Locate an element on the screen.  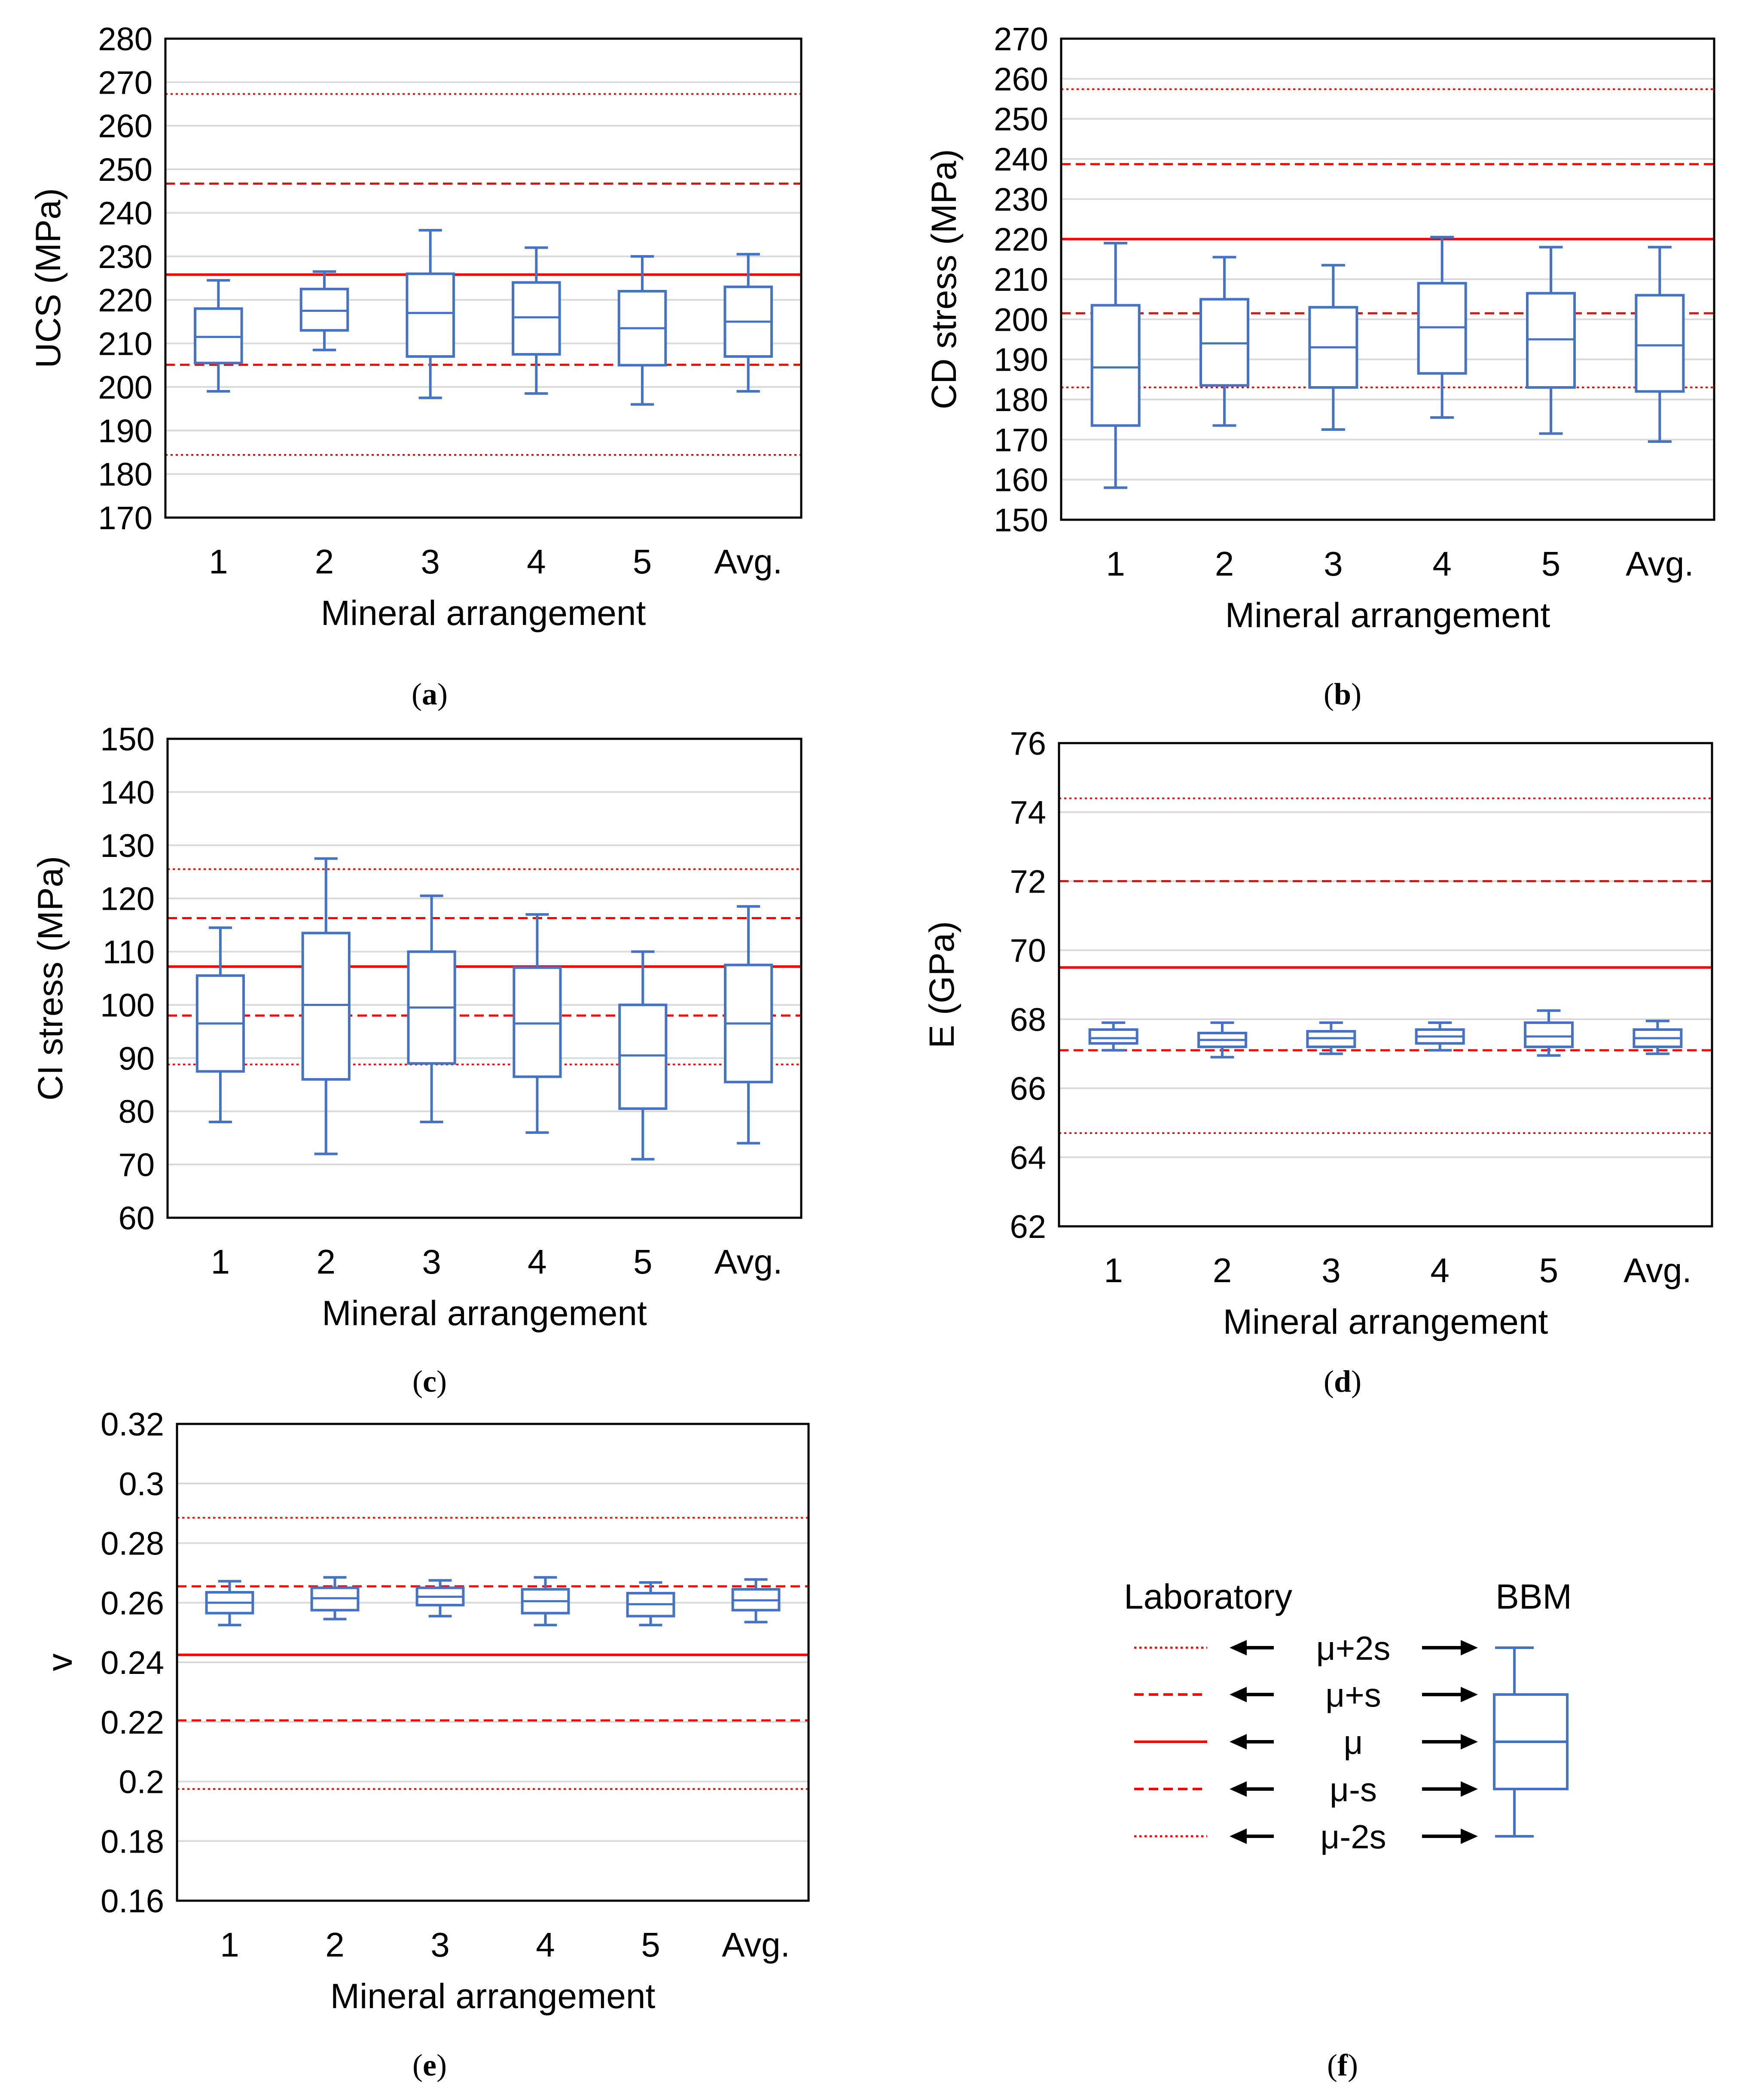
y-axis-label: CD stress (MPa) is located at coordinates (945, 279).